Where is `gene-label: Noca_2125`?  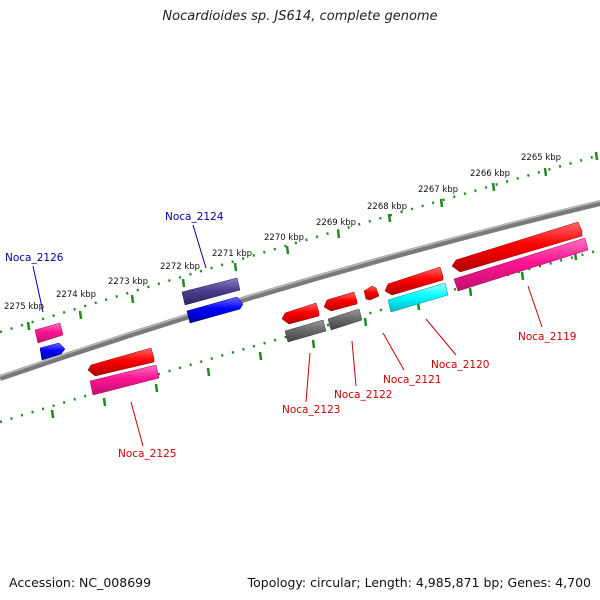 gene-label: Noca_2125 is located at coordinates (147, 454).